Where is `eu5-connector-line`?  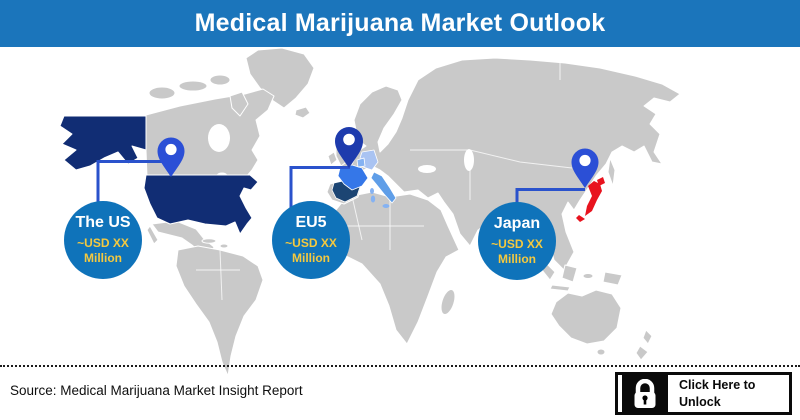
eu5-connector-line is located at coordinates (319, 187).